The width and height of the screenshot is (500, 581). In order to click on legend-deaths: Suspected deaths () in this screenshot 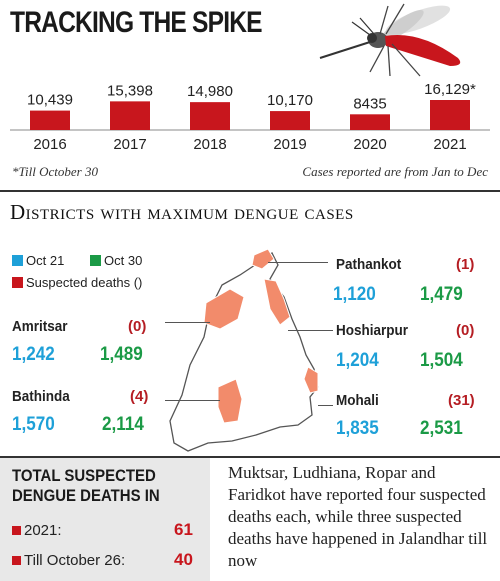, I will do `click(77, 282)`.